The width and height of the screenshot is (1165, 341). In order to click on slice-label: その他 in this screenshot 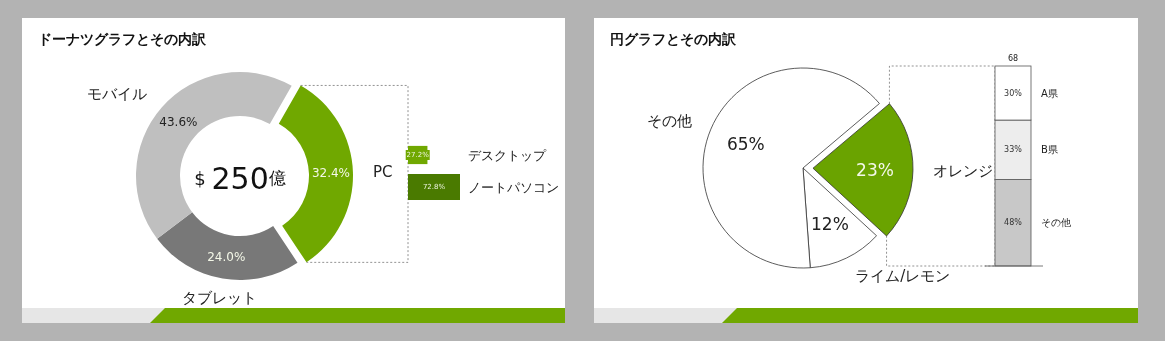, I will do `click(670, 121)`.